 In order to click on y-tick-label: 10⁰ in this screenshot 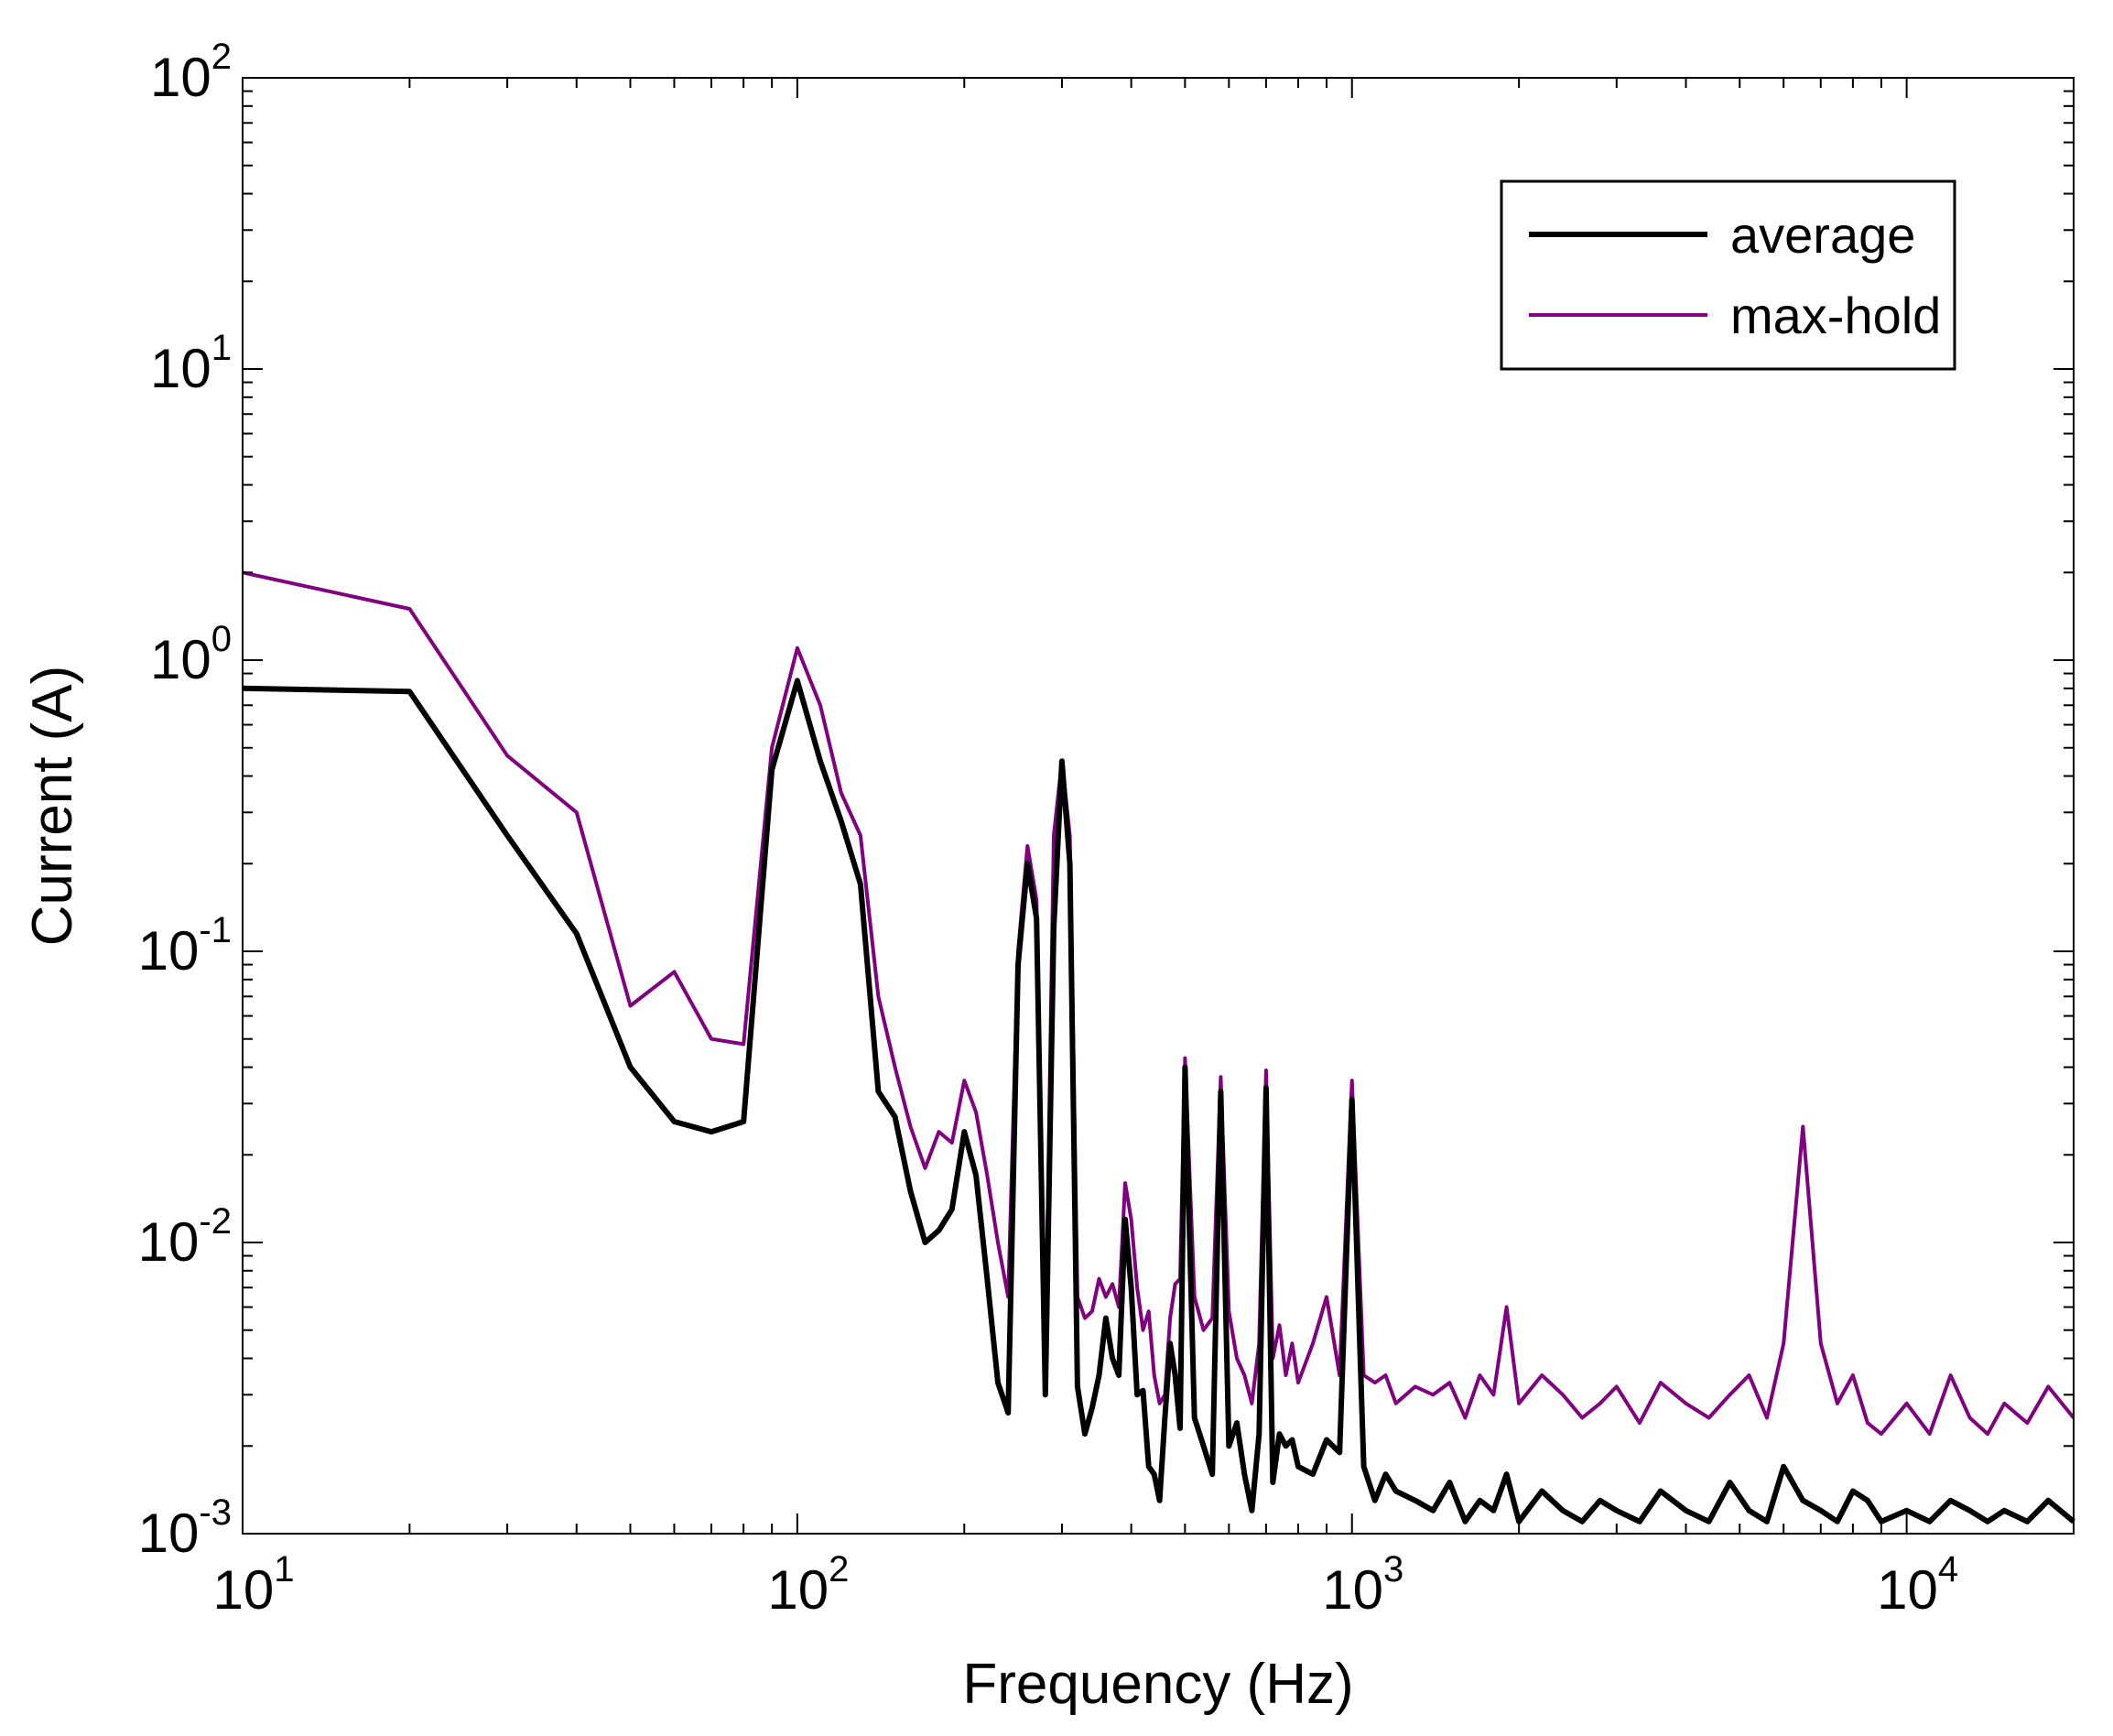, I will do `click(191, 655)`.